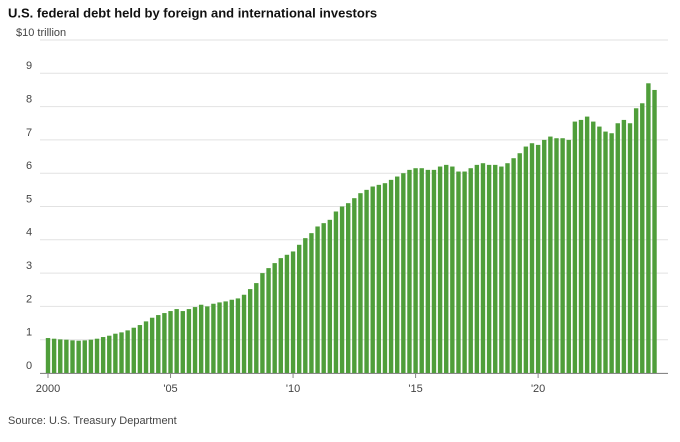 This screenshot has height=442, width=680. Describe the element at coordinates (538, 389) in the screenshot. I see `x-tick-label: '20` at that location.